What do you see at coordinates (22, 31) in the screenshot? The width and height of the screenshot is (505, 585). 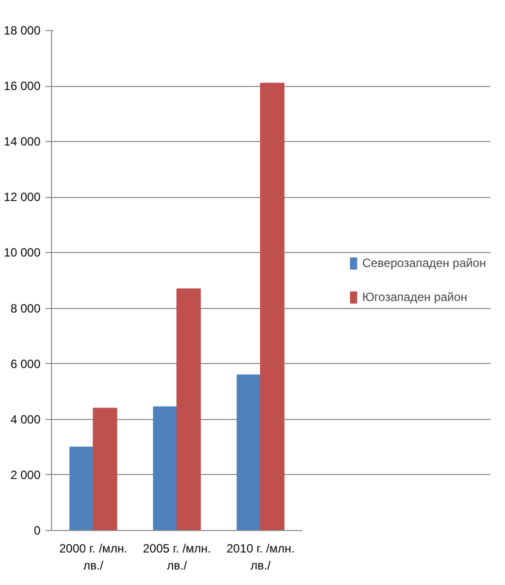 I see `y-tick-label: 18 000` at bounding box center [22, 31].